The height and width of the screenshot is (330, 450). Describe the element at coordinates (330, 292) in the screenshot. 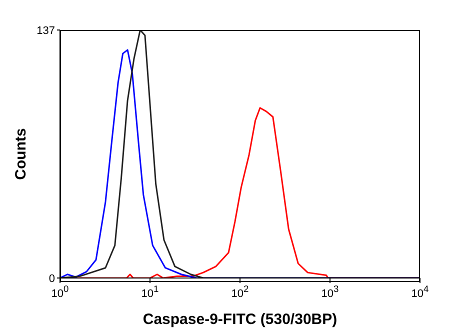

I see `x-tick-label: 10$^{3}$` at that location.